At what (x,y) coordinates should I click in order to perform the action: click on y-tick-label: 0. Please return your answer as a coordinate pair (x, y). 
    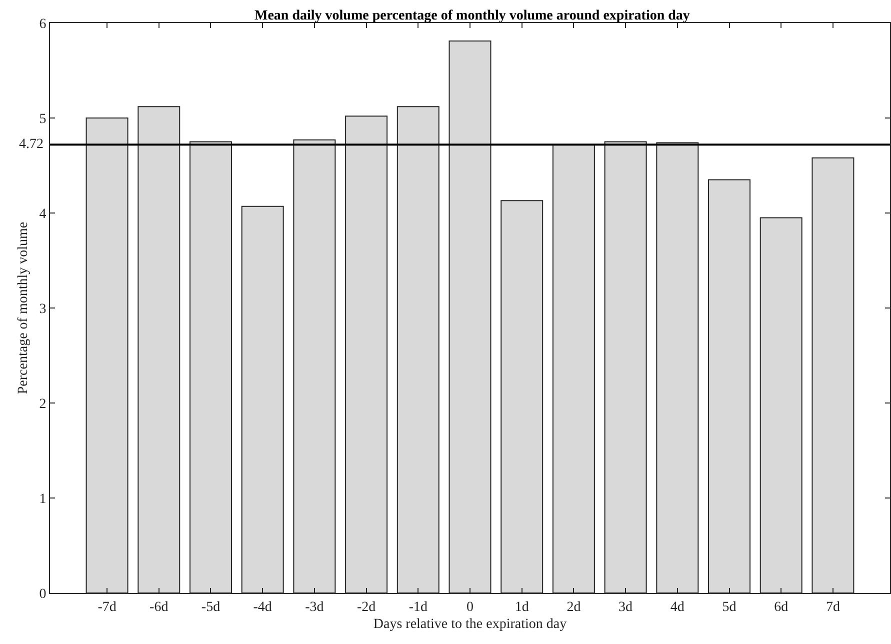
    Looking at the image, I should click on (42, 594).